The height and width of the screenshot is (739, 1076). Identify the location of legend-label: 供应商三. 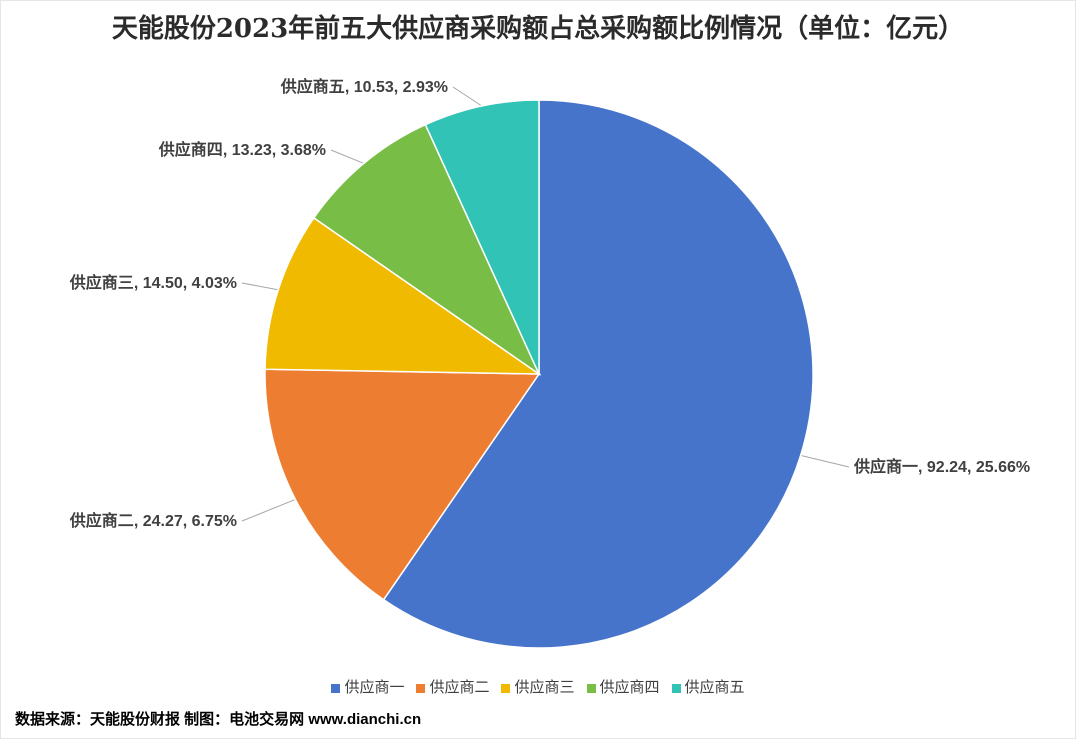
(544, 687).